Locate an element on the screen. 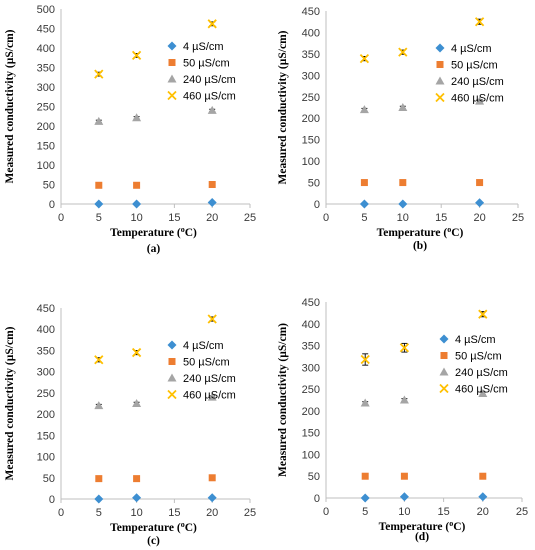 The image size is (535, 550). x-tick-label: 15 is located at coordinates (174, 513).